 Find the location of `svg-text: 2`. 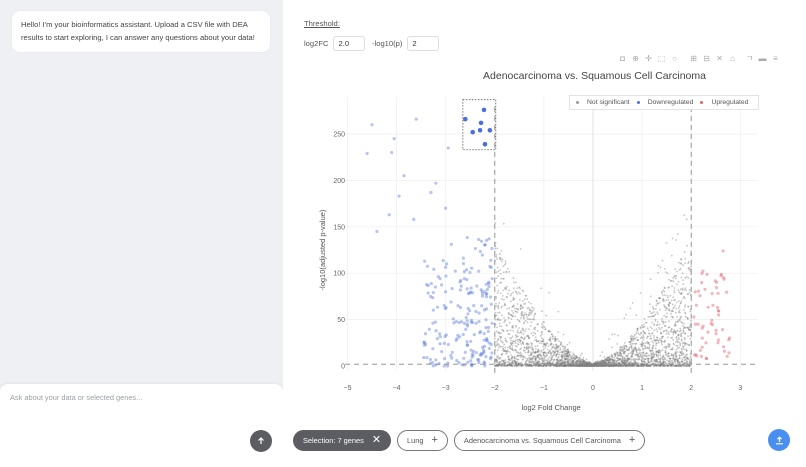

svg-text: 2 is located at coordinates (691, 388).